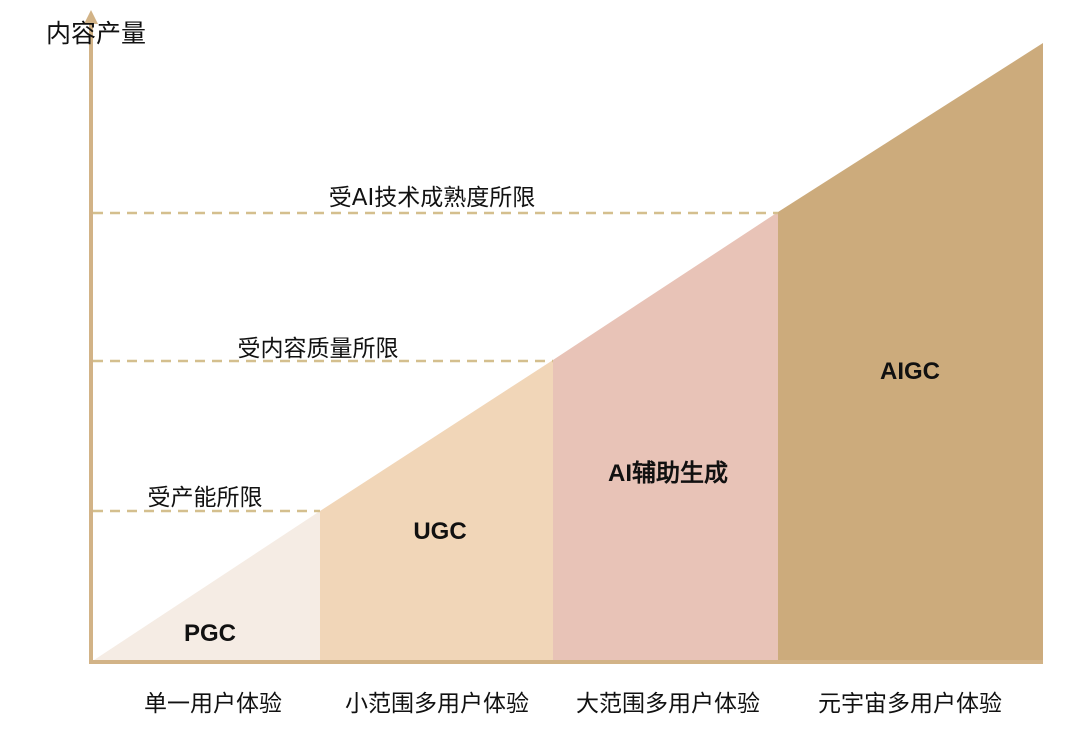 The image size is (1080, 735). What do you see at coordinates (665, 437) in the screenshot?
I see `ai-assisted-region` at bounding box center [665, 437].